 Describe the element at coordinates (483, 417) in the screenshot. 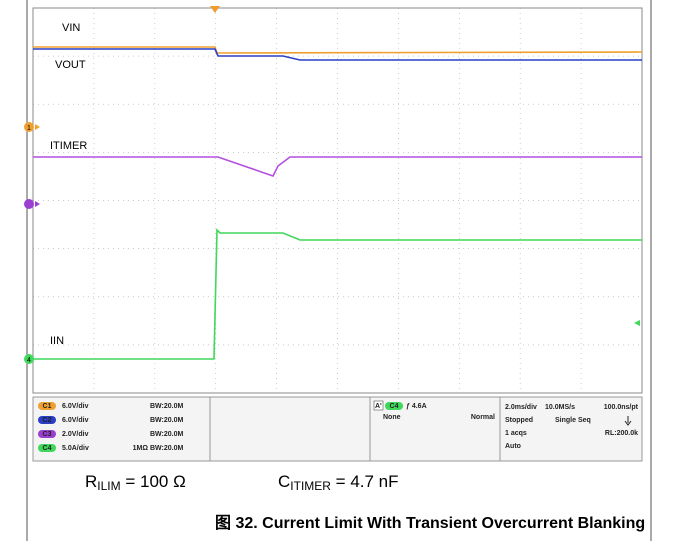

I see `trigger-mode: Normal` at that location.